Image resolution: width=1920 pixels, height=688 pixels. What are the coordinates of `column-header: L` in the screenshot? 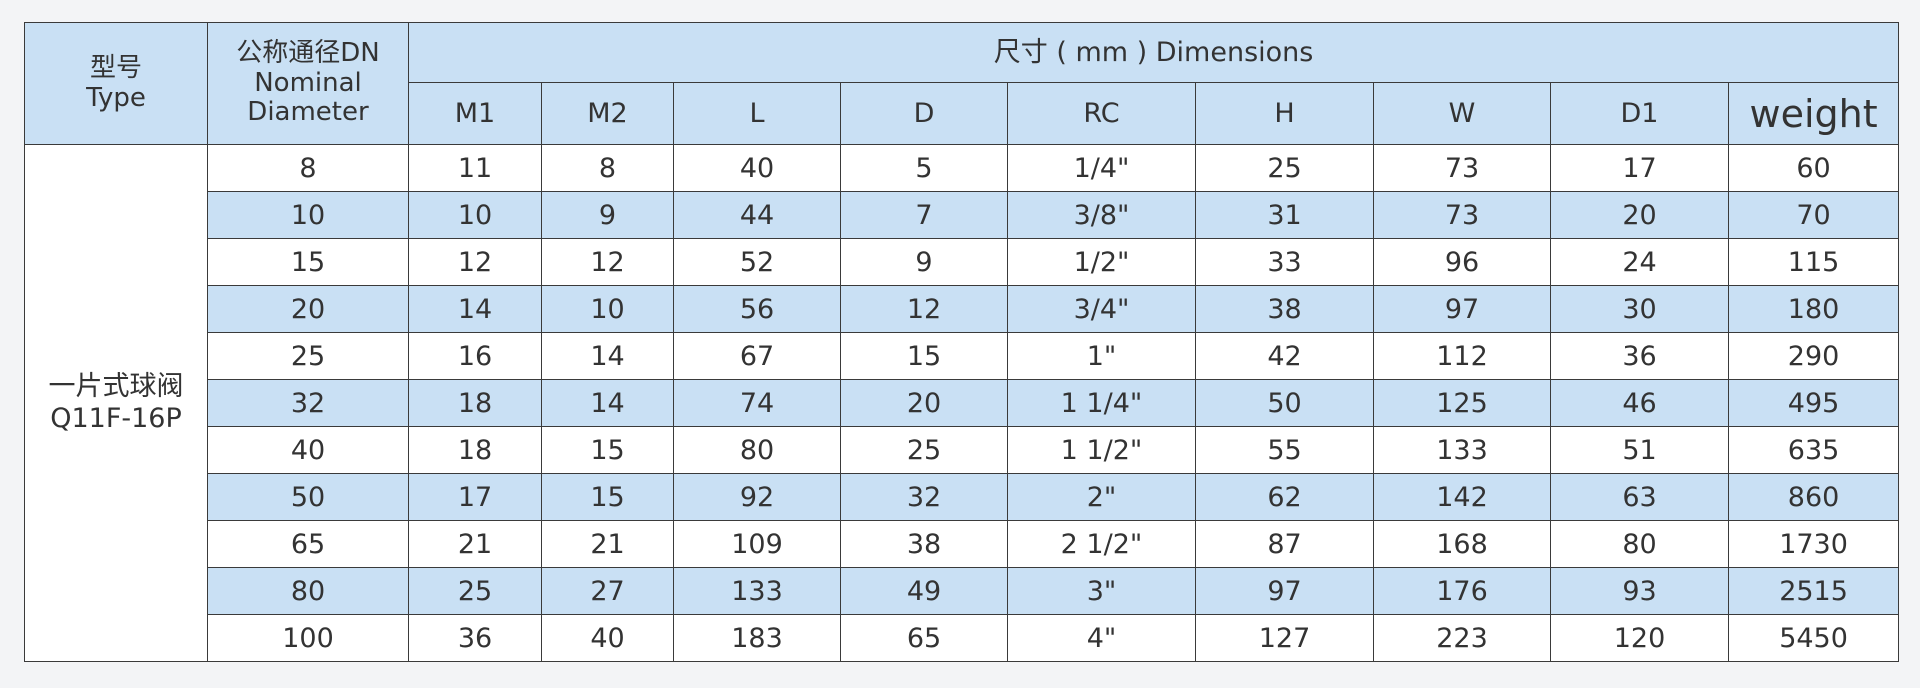 It's located at (757, 113).